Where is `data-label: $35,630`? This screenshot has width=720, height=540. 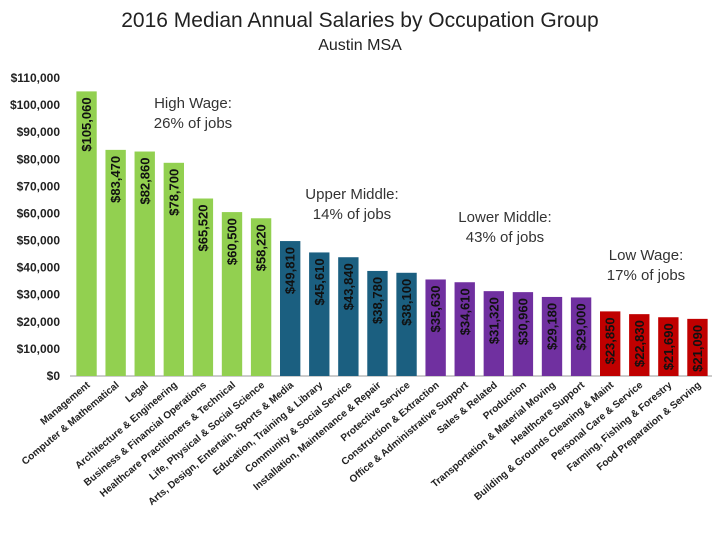
data-label: $35,630 is located at coordinates (435, 308).